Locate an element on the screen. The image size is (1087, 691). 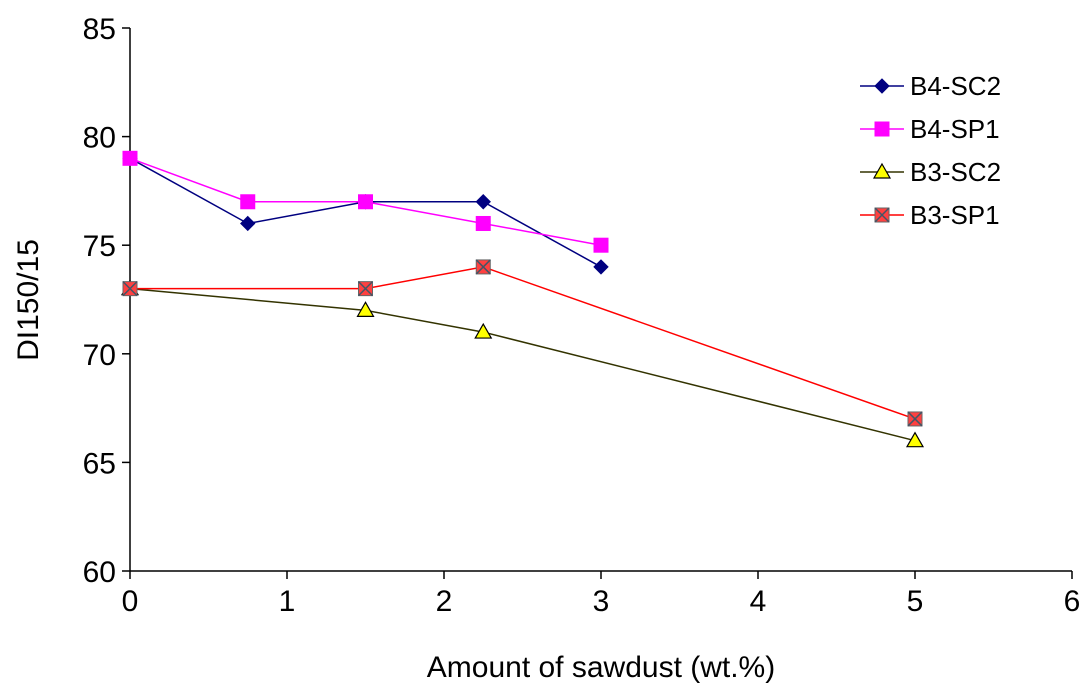
legend-label: B3-SP1 is located at coordinates (955, 215).